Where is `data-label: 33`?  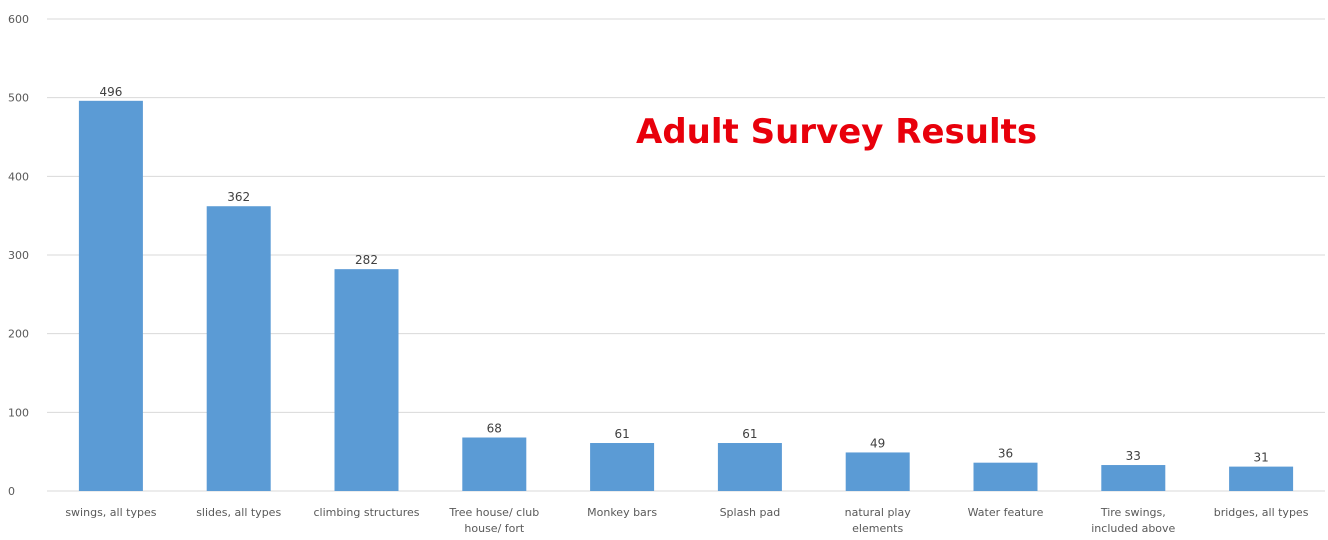 data-label: 33 is located at coordinates (1133, 456).